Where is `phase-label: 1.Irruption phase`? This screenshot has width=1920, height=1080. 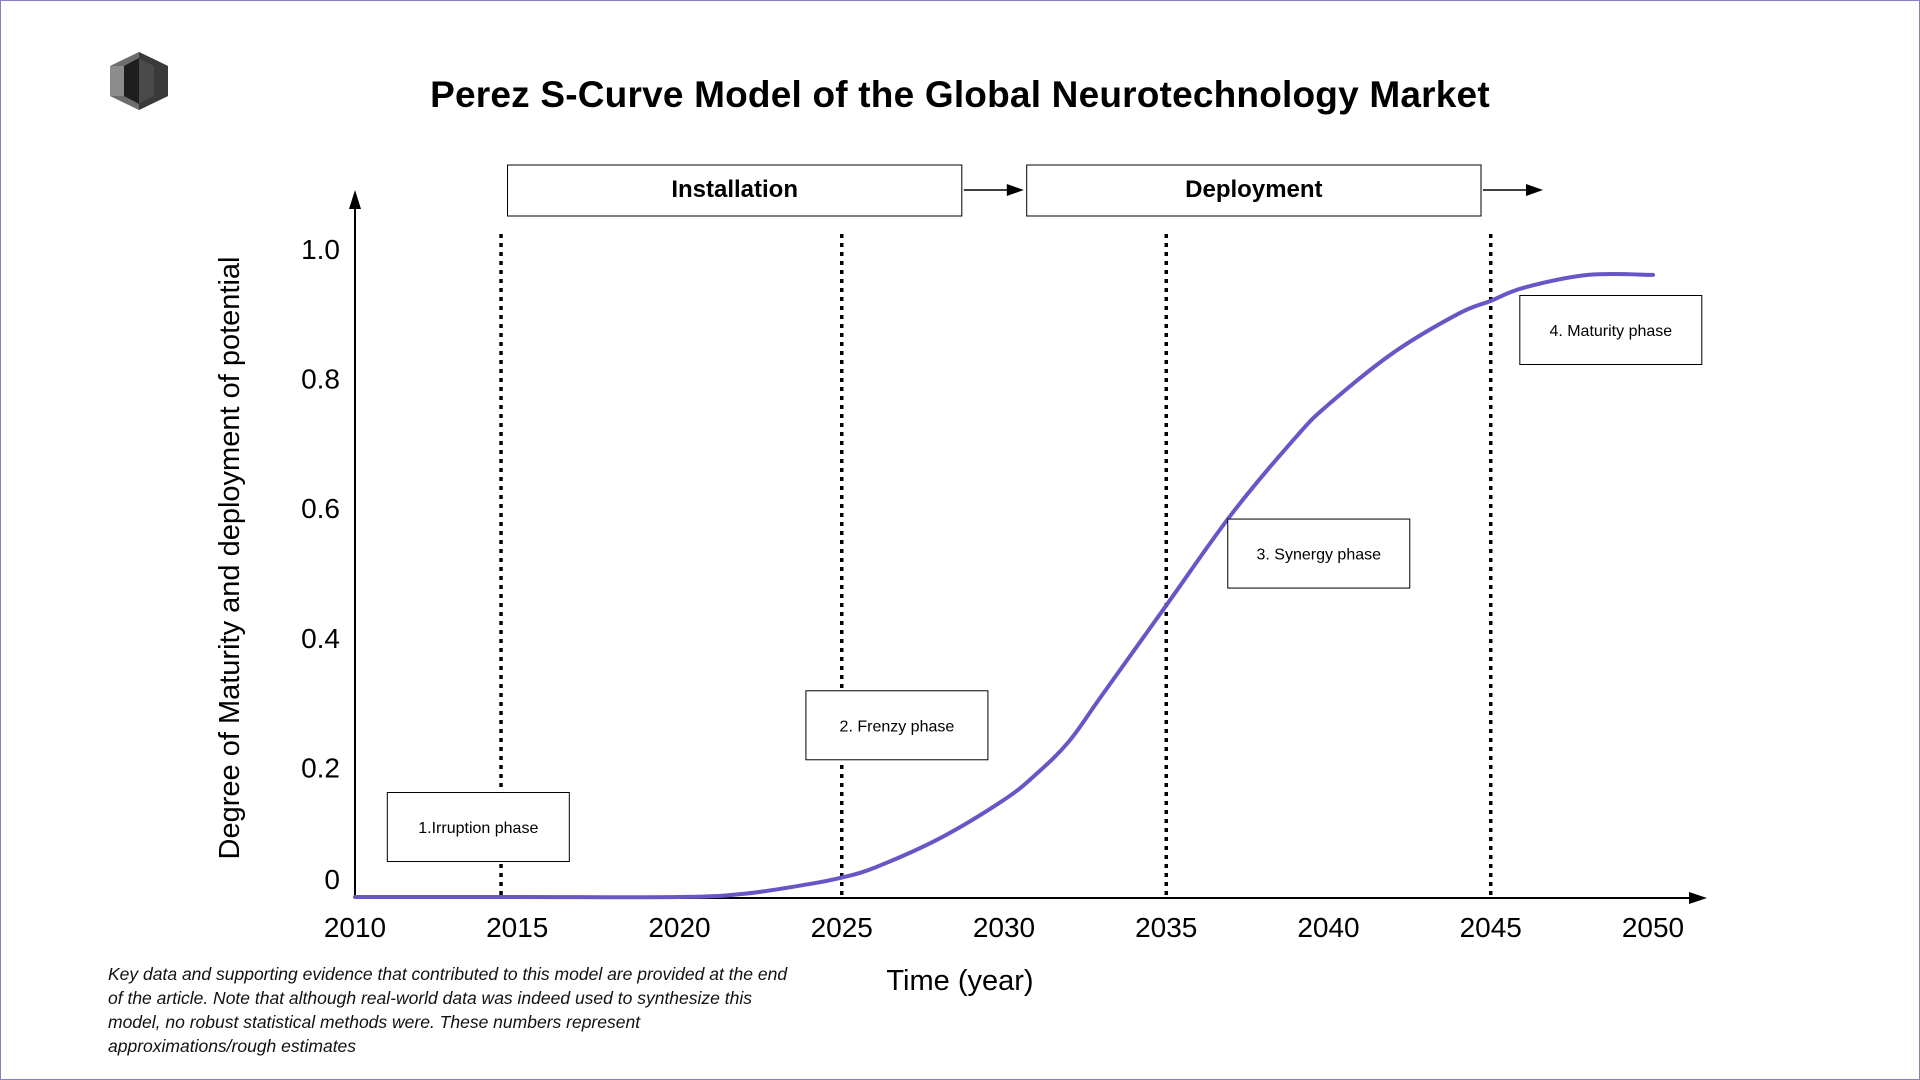 phase-label: 1.Irruption phase is located at coordinates (478, 828).